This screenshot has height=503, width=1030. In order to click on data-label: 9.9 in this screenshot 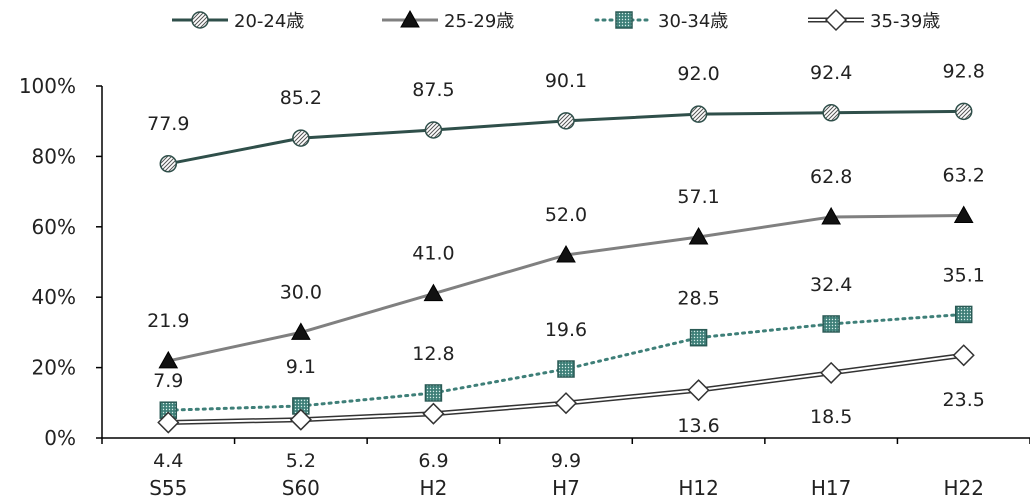, I will do `click(566, 461)`.